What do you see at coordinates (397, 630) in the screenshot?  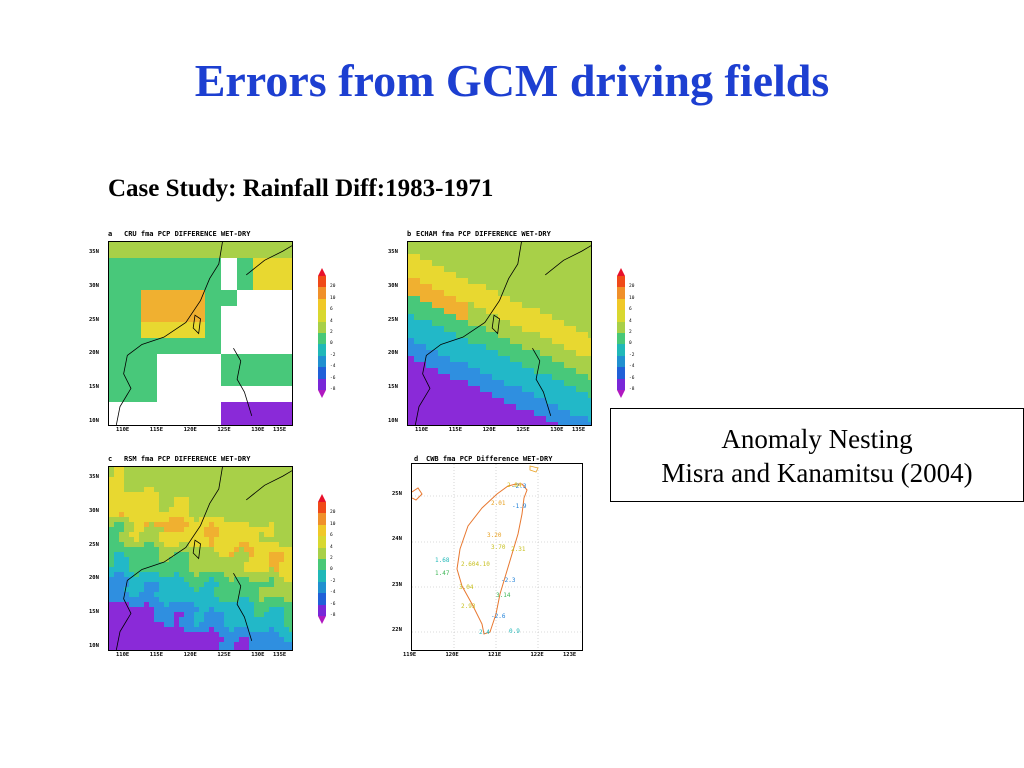 I see `y-tick-label: 22N` at bounding box center [397, 630].